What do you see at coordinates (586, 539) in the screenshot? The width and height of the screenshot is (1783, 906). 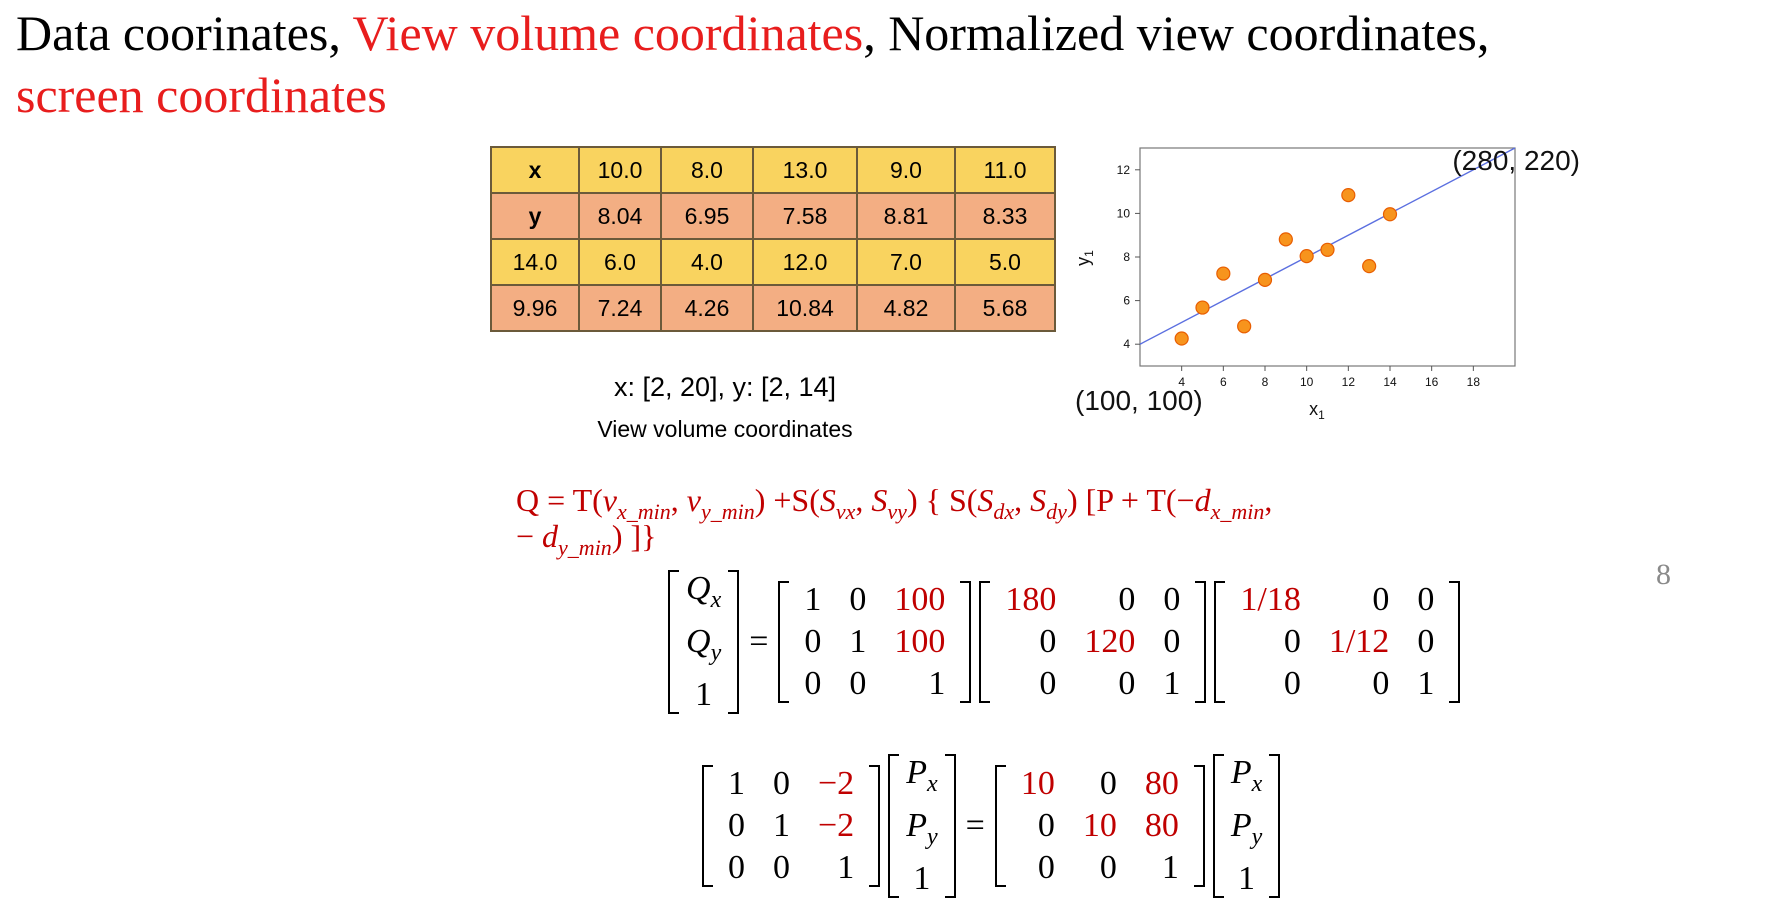 I see `transform-formula-line-2: − dy_min) ]}` at bounding box center [586, 539].